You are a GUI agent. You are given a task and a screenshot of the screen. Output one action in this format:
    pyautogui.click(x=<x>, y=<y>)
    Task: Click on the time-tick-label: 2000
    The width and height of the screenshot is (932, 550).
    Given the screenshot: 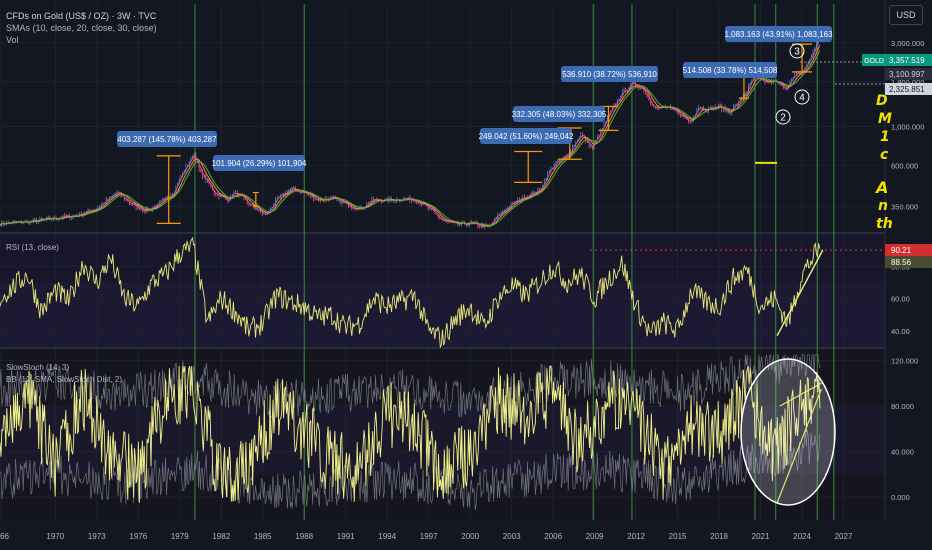 What is the action you would take?
    pyautogui.click(x=470, y=536)
    